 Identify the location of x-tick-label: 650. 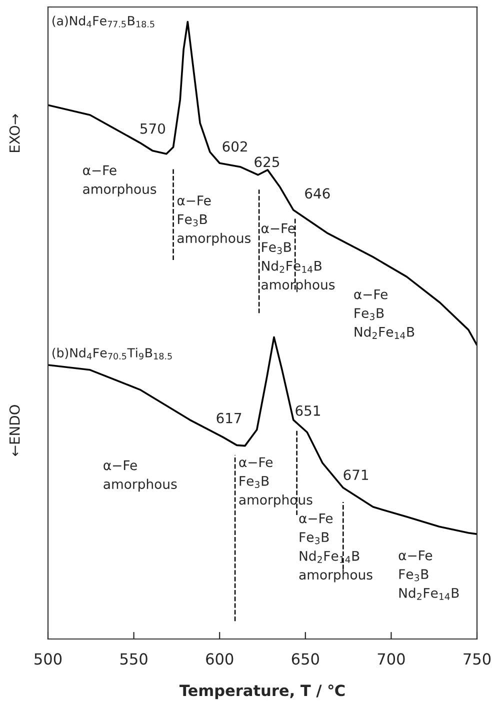
(305, 659).